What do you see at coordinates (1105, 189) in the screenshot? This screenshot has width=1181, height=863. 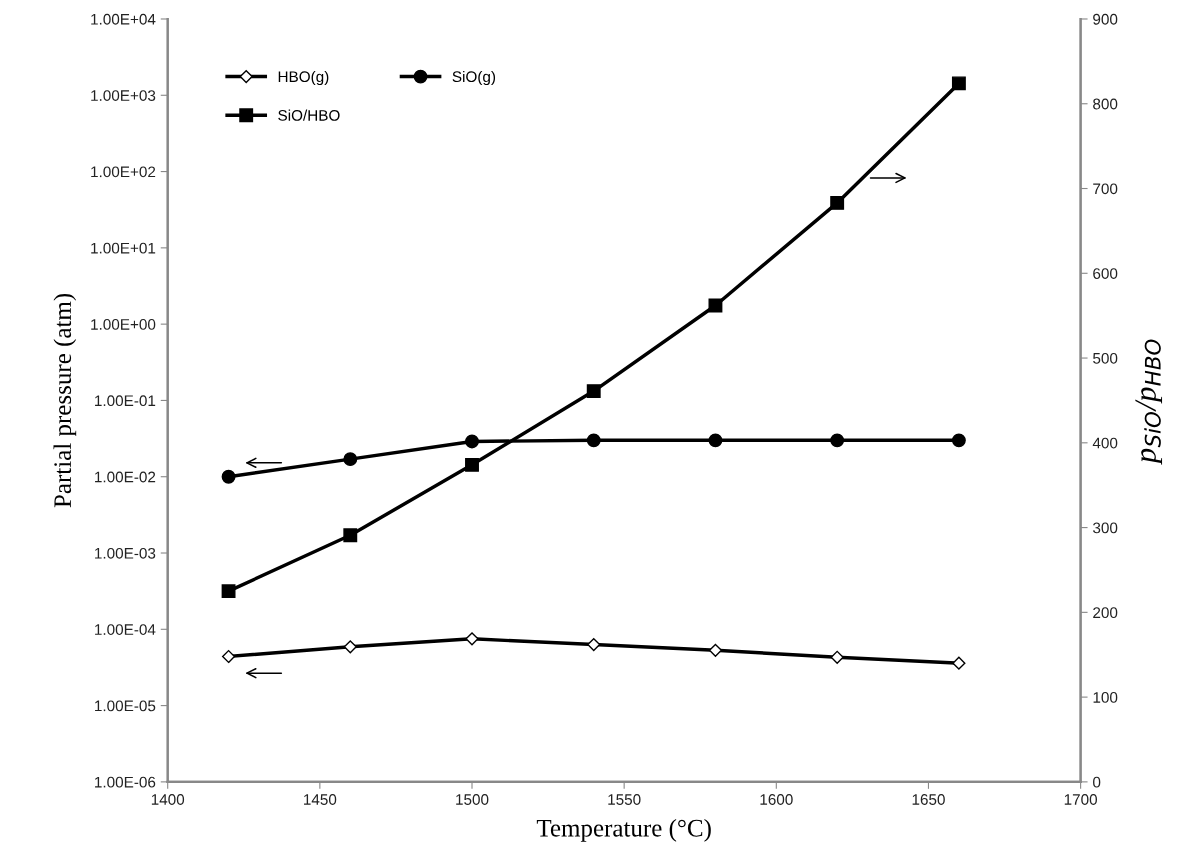 I see `y2-tick-label: 700` at bounding box center [1105, 189].